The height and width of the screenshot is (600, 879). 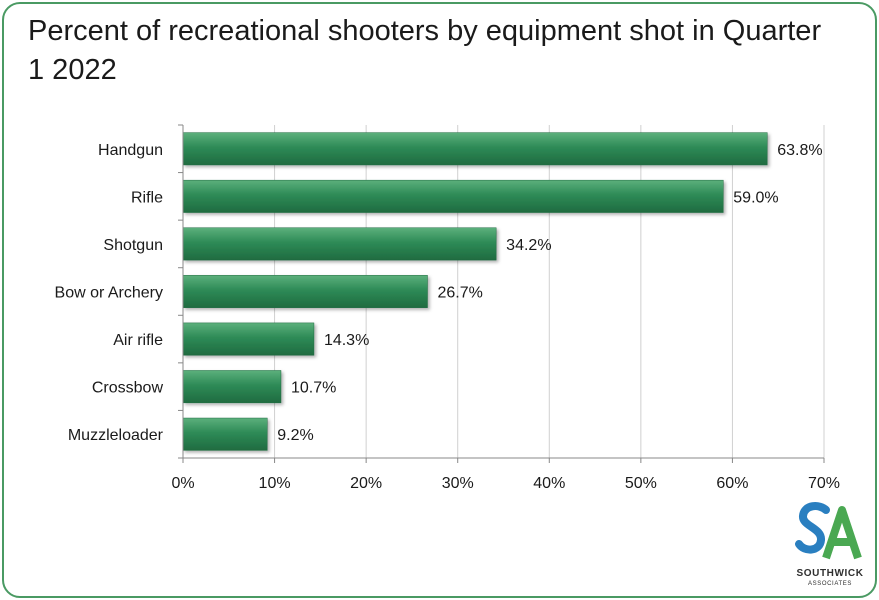 I want to click on category-label: Bow or Archery, so click(x=109, y=293).